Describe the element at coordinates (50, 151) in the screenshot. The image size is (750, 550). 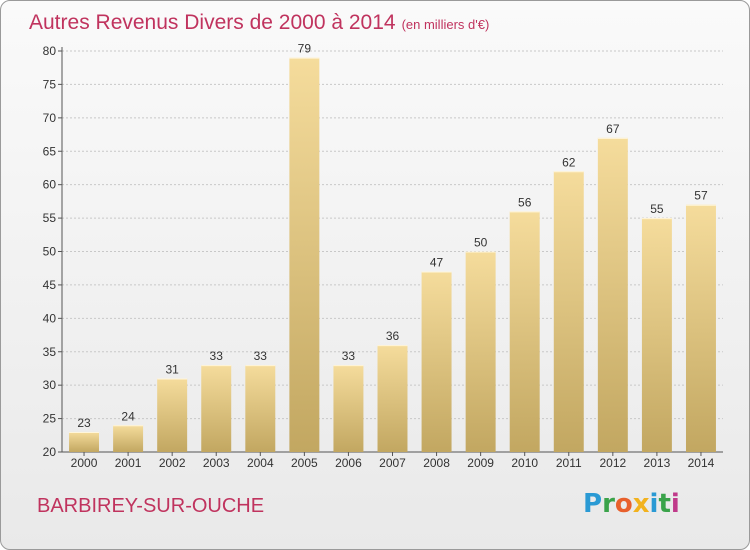
I see `y-tick-label: 65` at that location.